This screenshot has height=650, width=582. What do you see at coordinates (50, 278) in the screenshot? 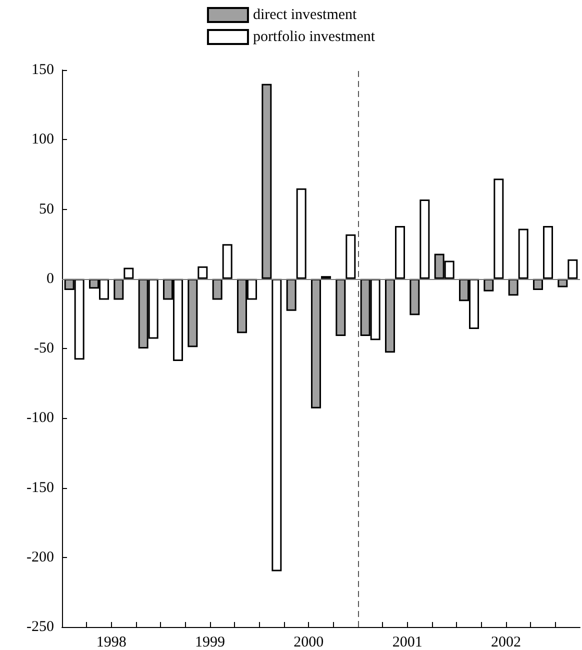
I see `y-tick-label: 0` at bounding box center [50, 278].